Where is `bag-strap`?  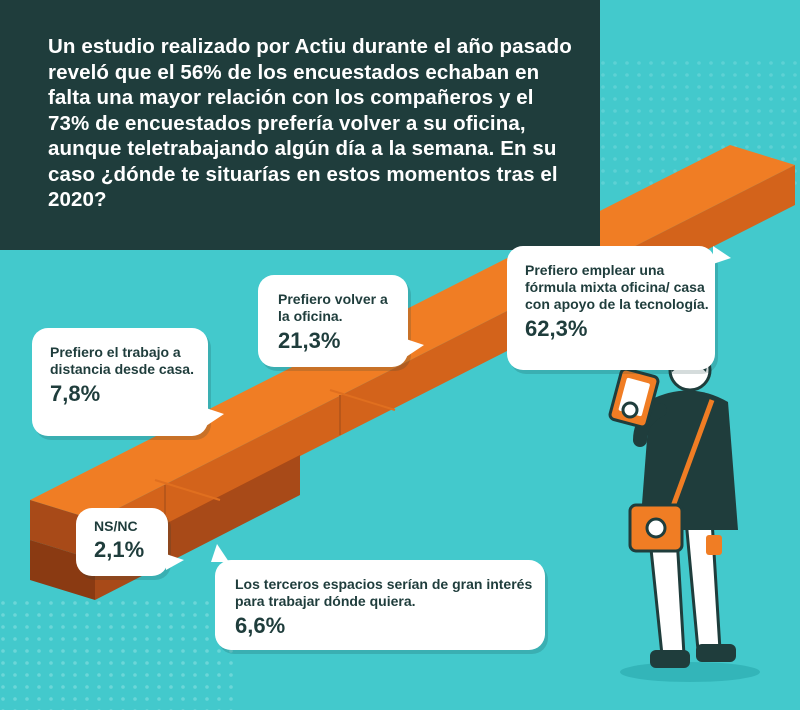
bag-strap is located at coordinates (690, 460).